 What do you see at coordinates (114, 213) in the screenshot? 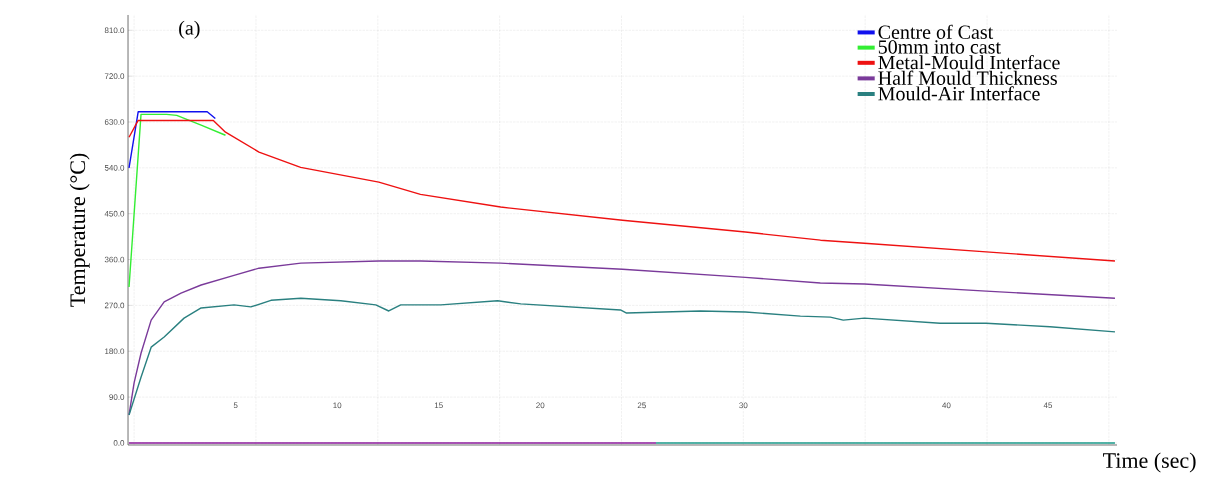
I see `y-tick-label: 450.0` at bounding box center [114, 213].